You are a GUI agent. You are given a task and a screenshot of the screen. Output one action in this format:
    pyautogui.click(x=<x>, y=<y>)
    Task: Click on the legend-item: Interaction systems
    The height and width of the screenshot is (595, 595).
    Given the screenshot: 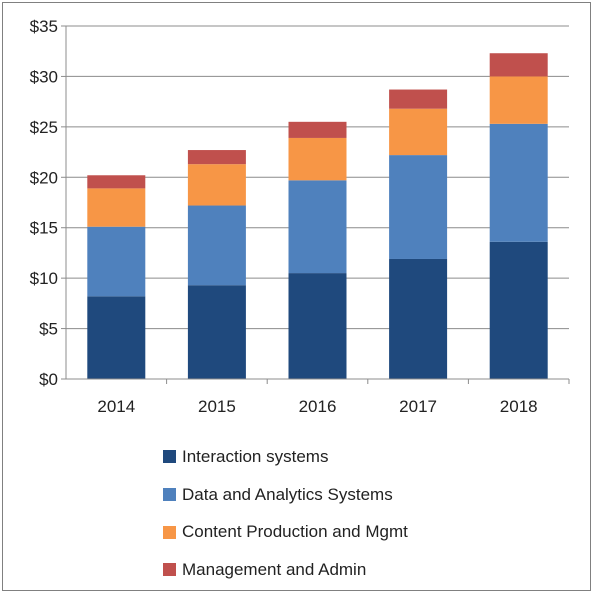 What is the action you would take?
    pyautogui.click(x=285, y=457)
    